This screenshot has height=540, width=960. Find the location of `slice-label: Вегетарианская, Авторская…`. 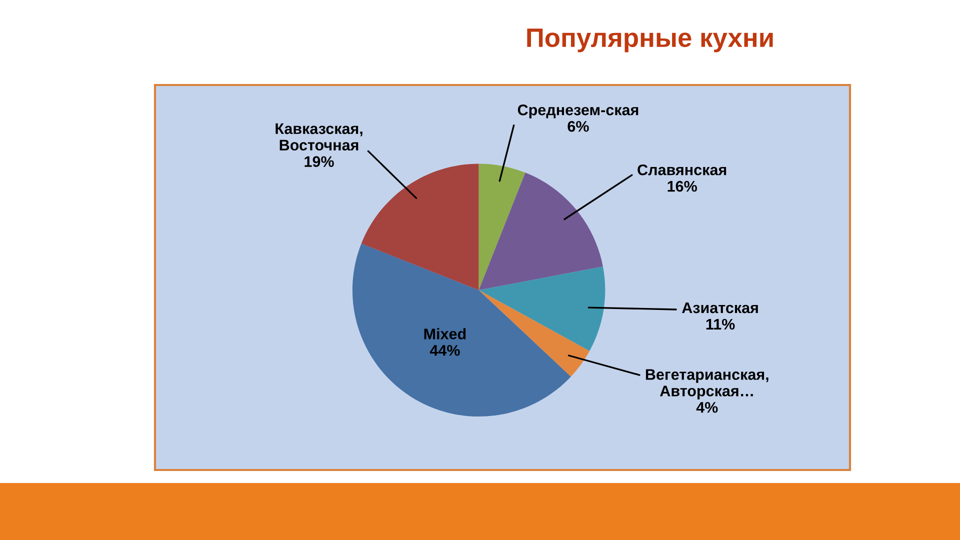

slice-label: Вегетарианская, Авторская… is located at coordinates (707, 384).